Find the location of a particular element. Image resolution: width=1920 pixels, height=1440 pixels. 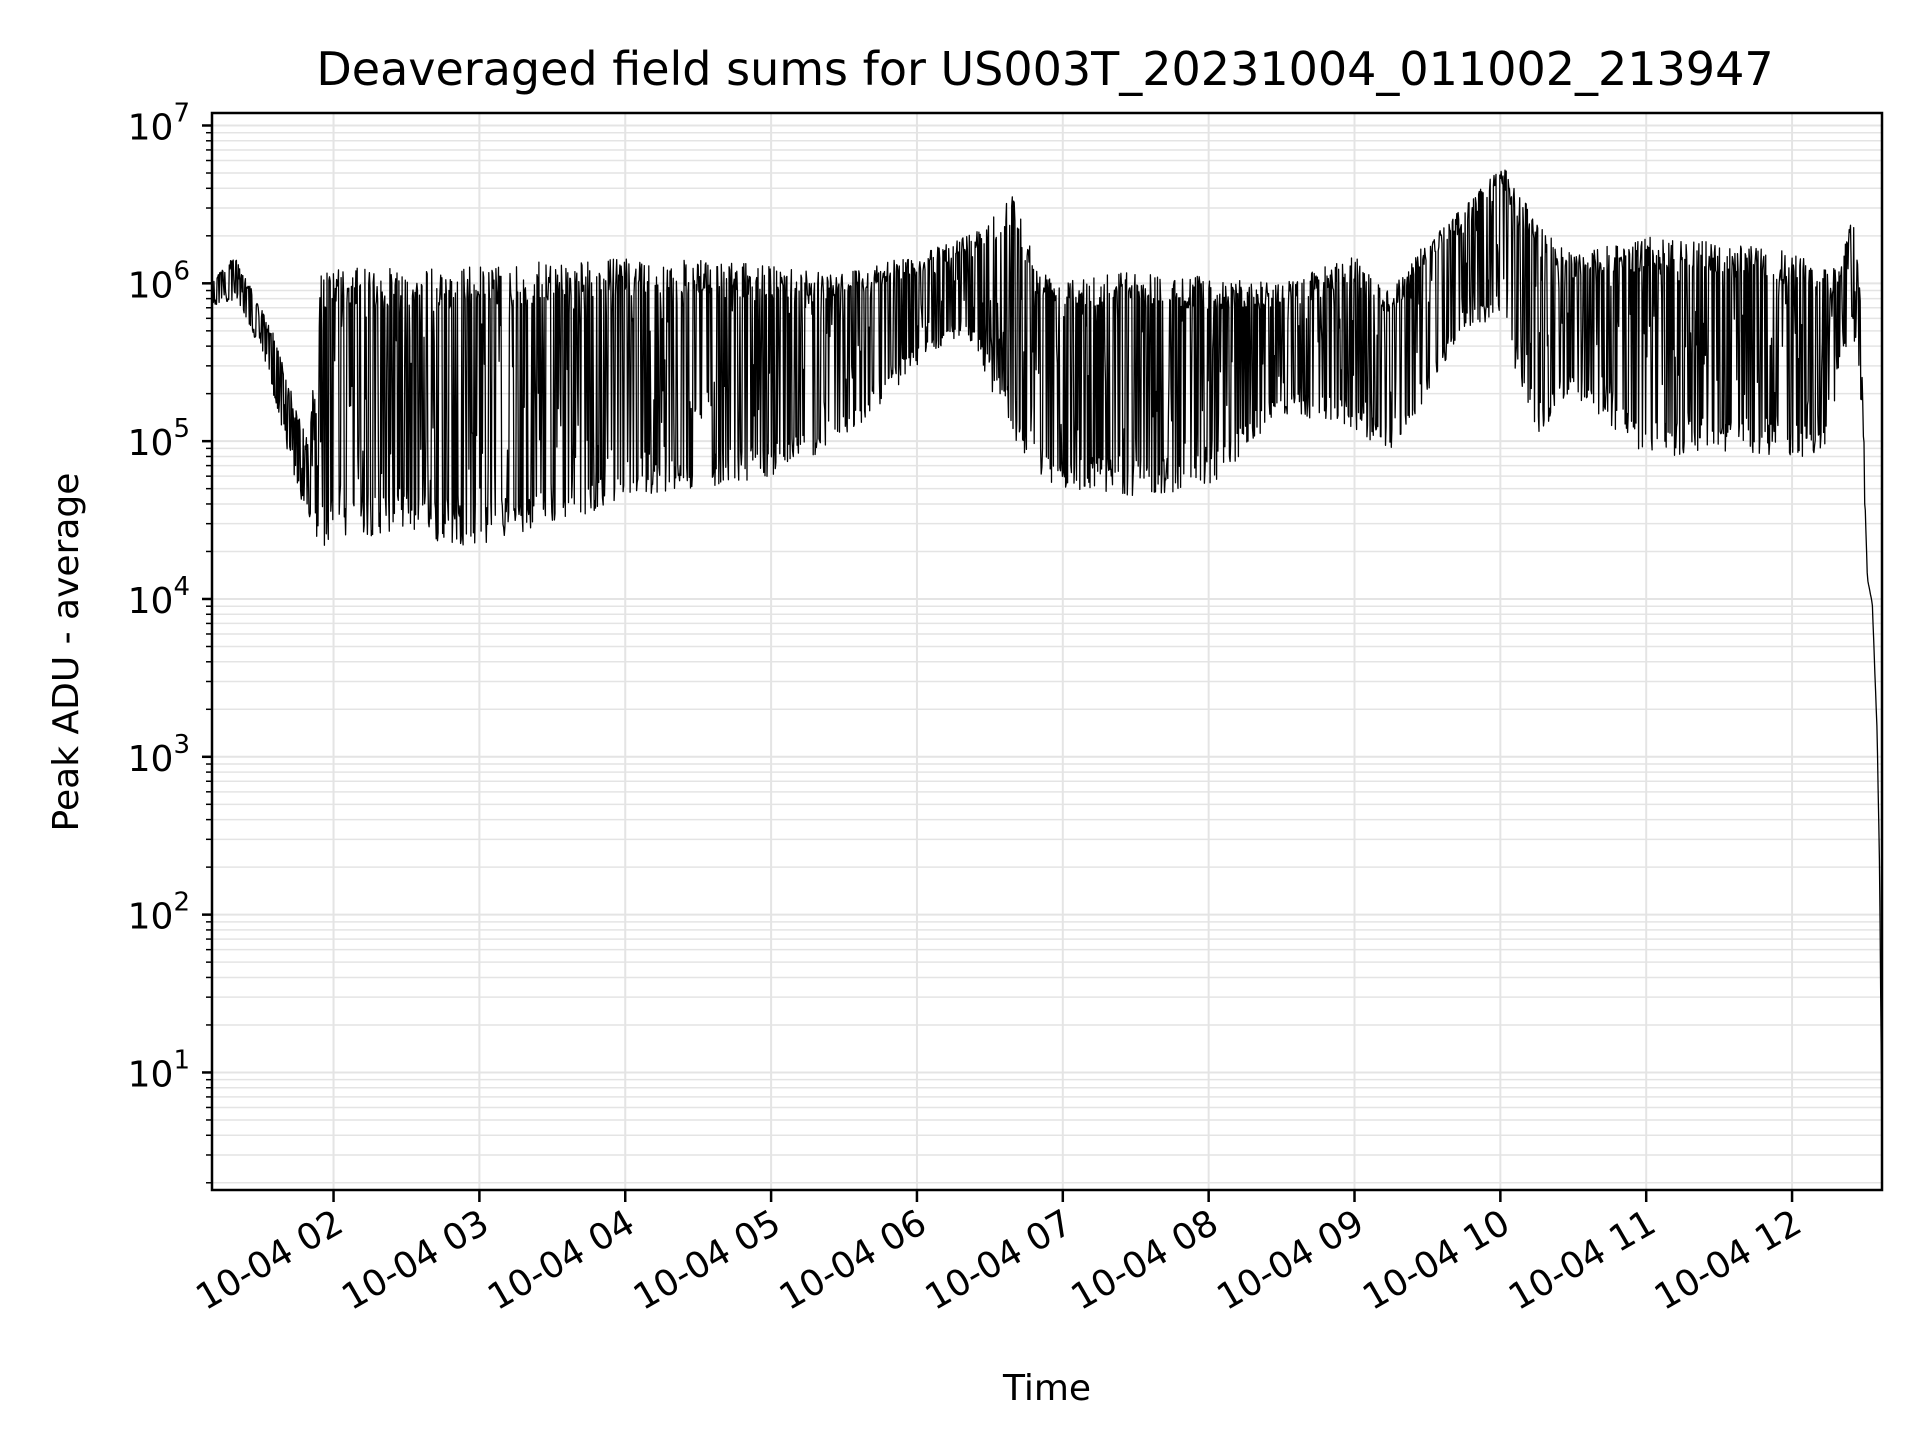

x-axis-label: Time is located at coordinates (1046, 1388).